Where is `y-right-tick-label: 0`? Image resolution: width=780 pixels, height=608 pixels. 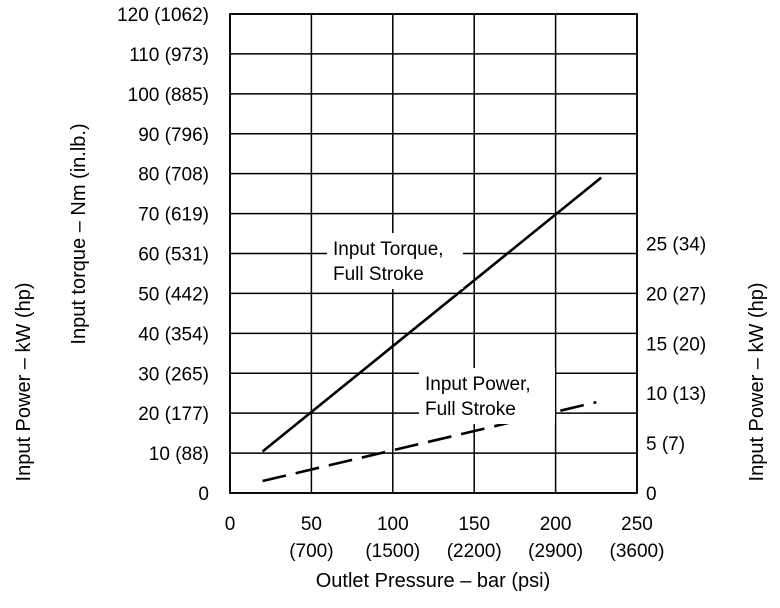
y-right-tick-label: 0 is located at coordinates (651, 494).